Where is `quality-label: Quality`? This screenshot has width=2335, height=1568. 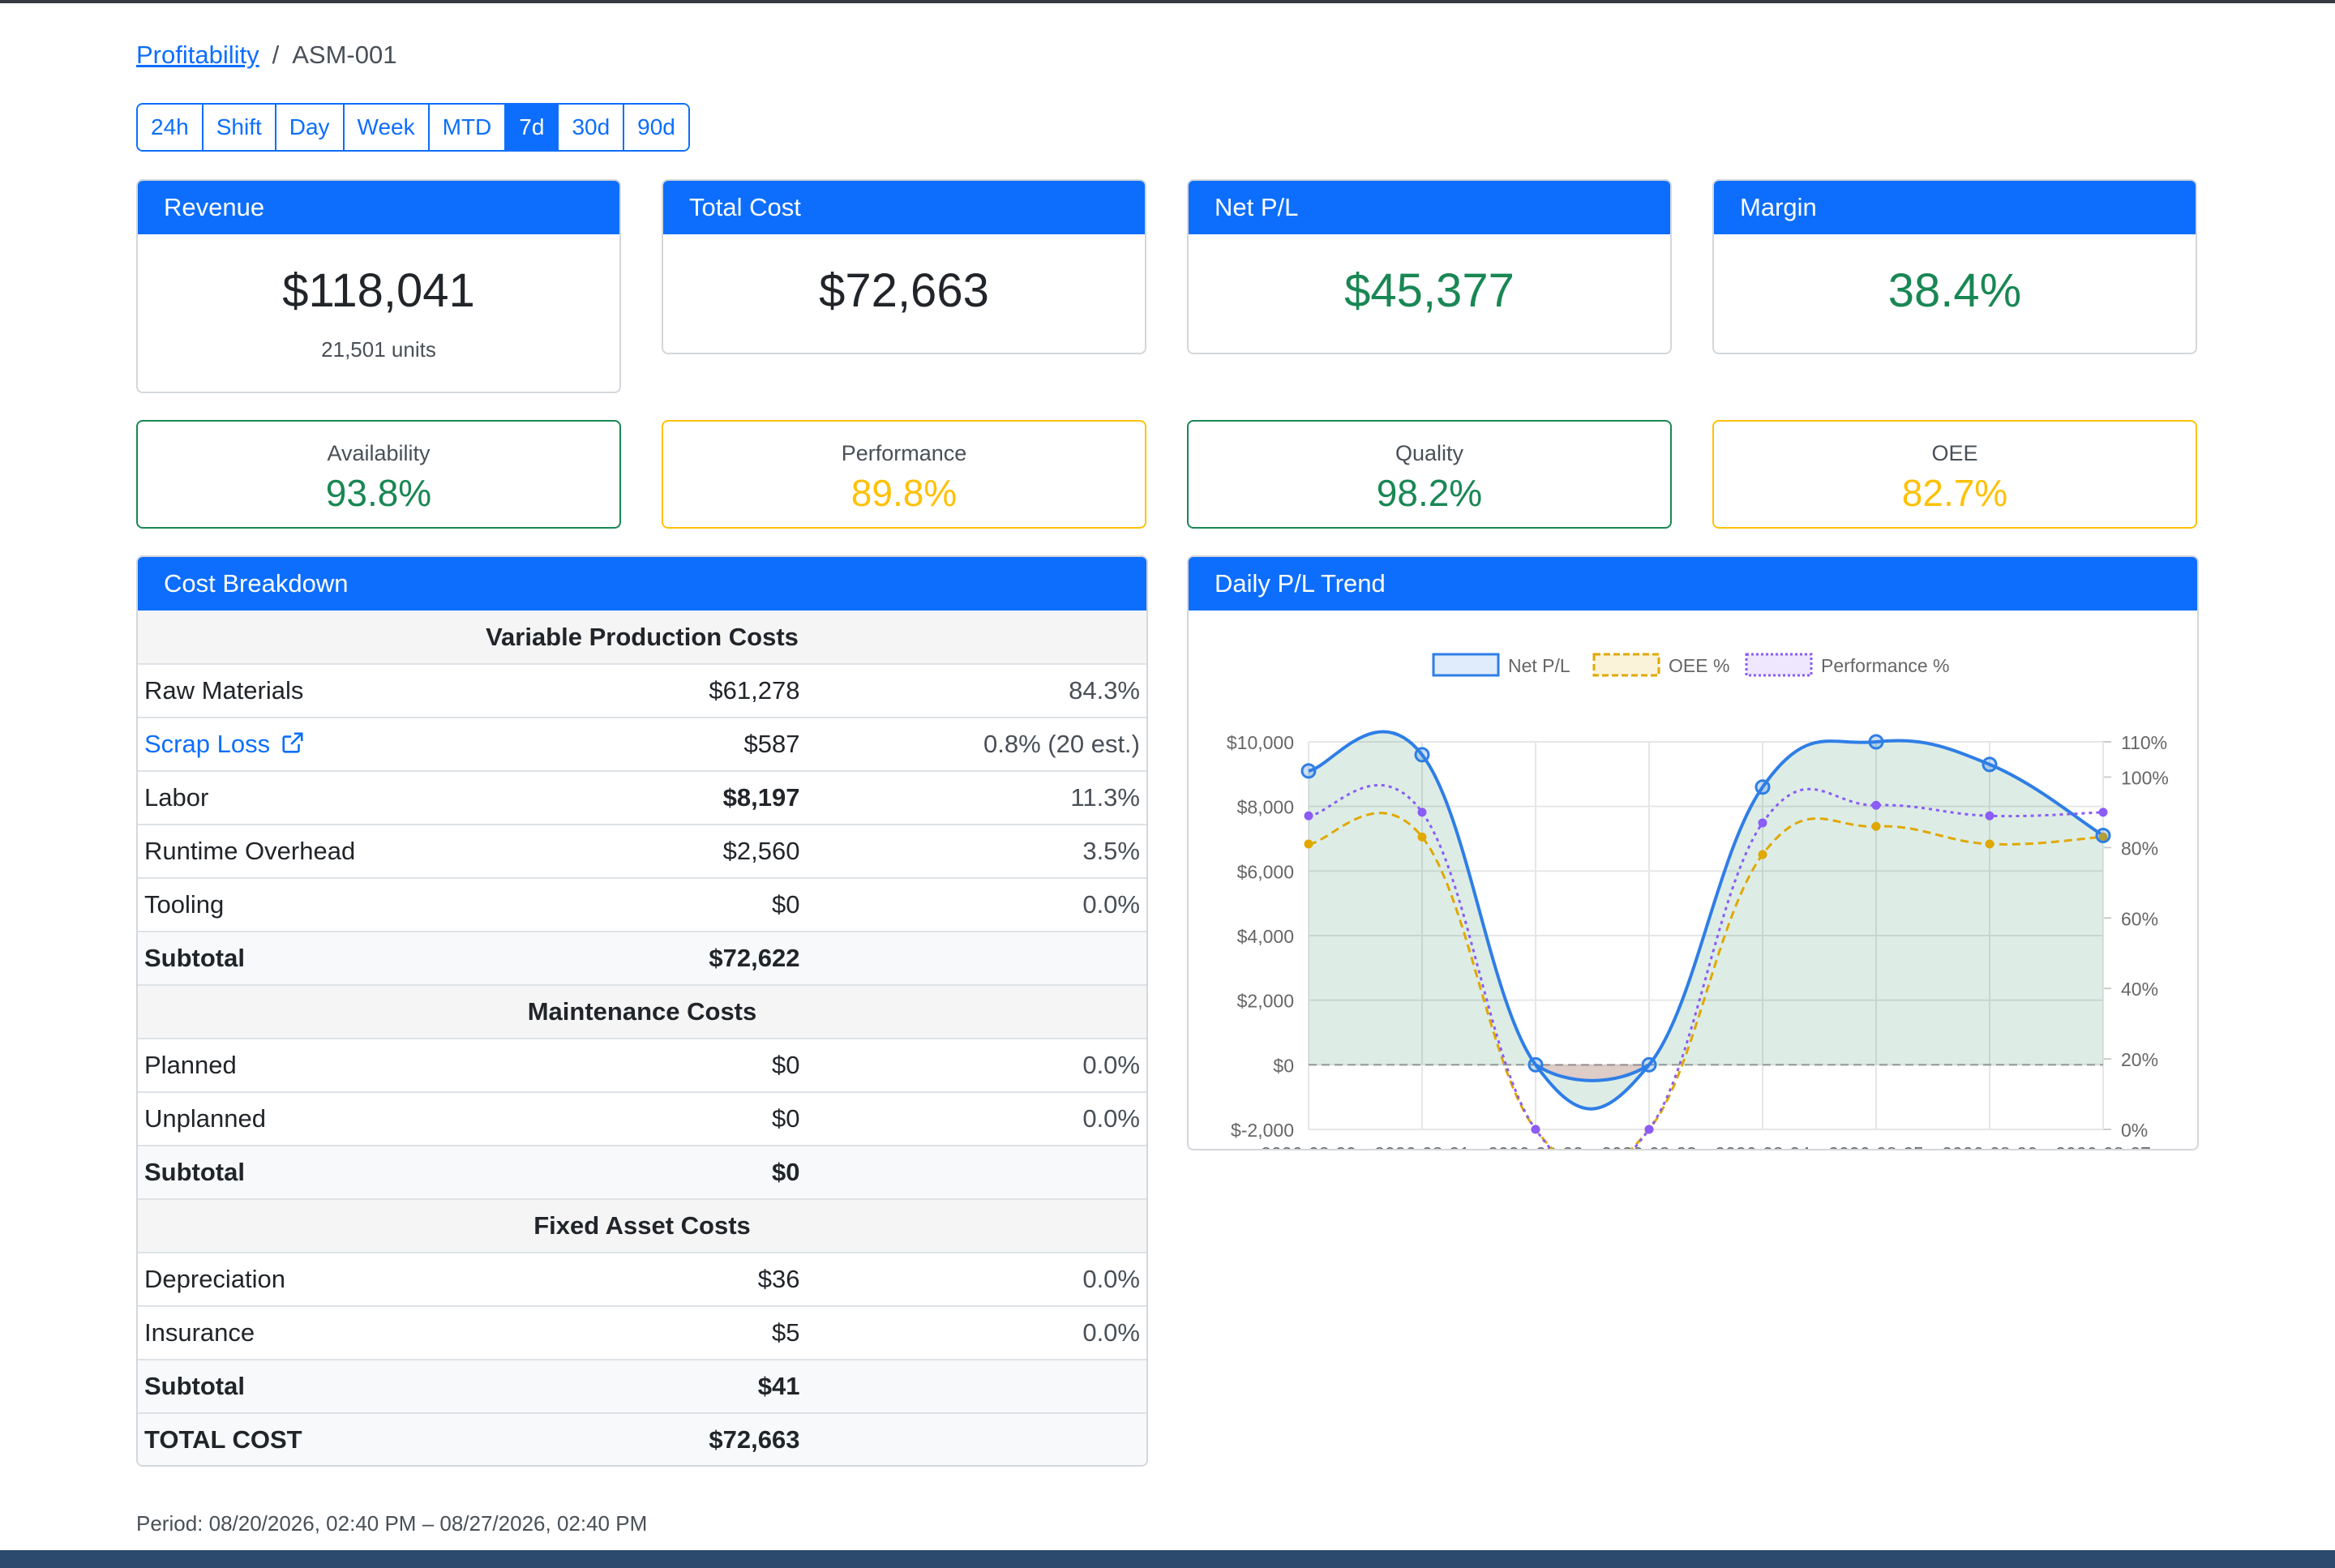
quality-label: Quality is located at coordinates (1429, 453).